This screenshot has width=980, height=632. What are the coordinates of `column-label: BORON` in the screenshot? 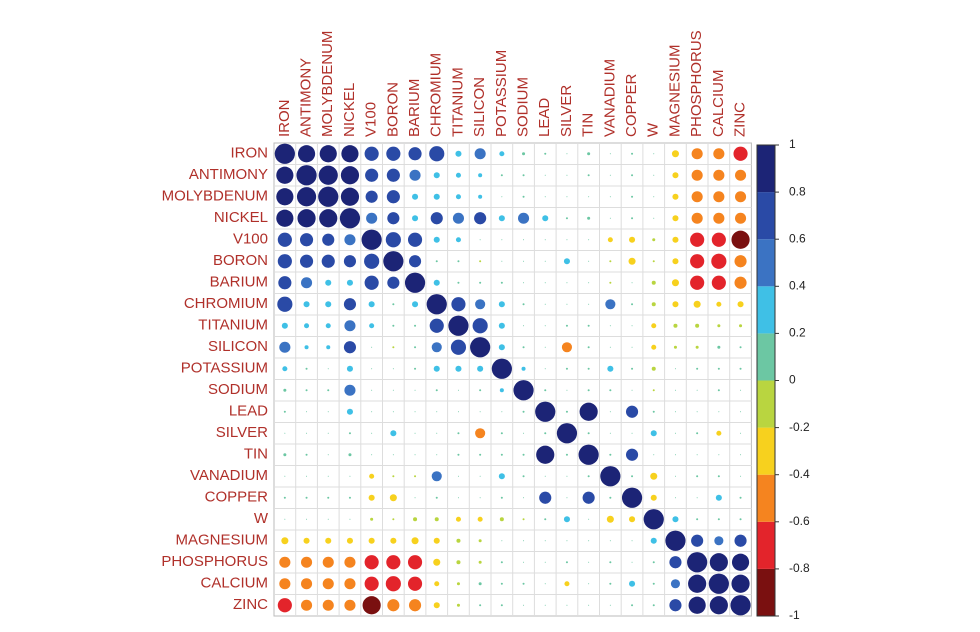 It's located at (392, 109).